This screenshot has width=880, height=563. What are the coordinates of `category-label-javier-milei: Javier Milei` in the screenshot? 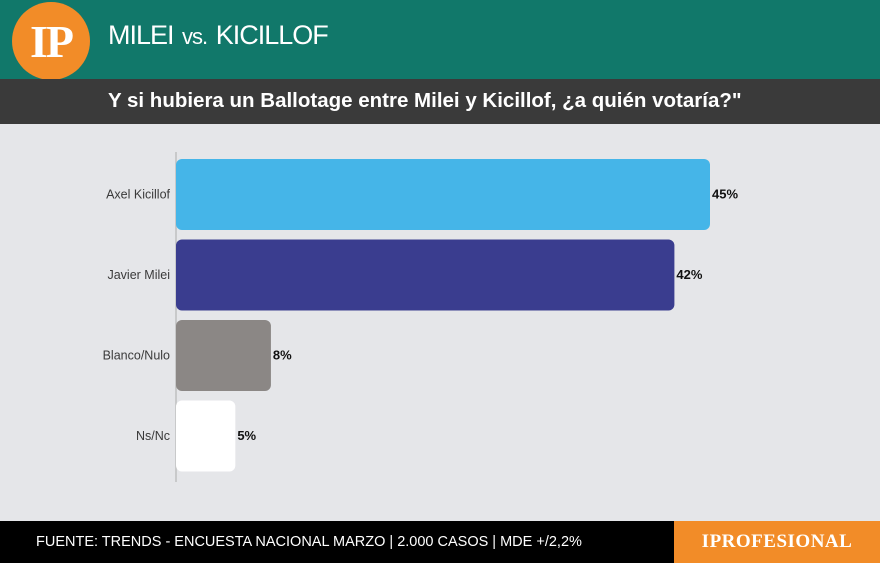 It's located at (138, 275).